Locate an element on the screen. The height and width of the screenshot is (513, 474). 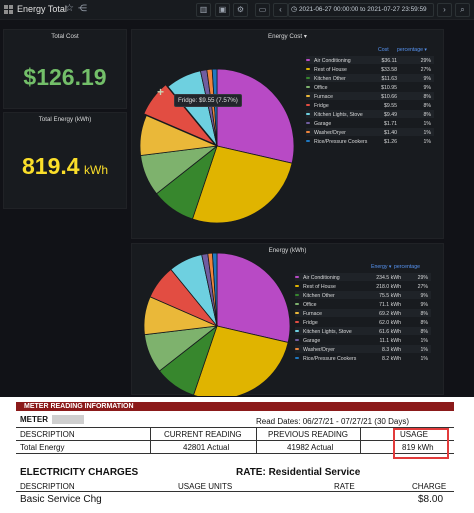
legend-col-cost: Cost is located at coordinates (383, 50).